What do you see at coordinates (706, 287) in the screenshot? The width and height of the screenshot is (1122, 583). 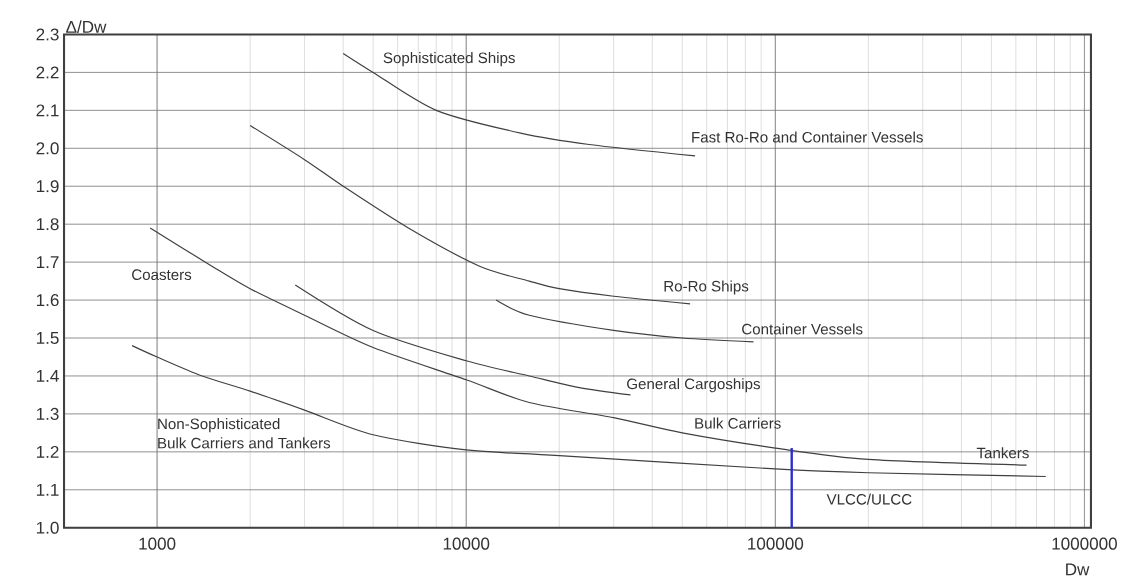 I see `annotation: Ro-Ro Ships` at bounding box center [706, 287].